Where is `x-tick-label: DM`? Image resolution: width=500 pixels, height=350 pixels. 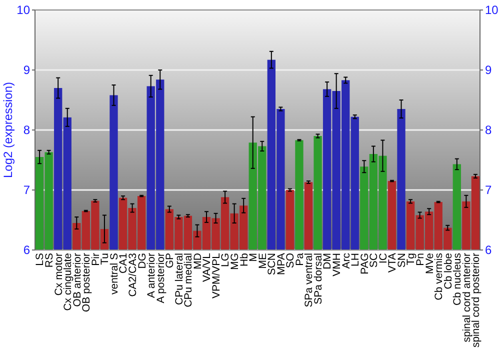 x-tick-label: DM is located at coordinates (328, 261).